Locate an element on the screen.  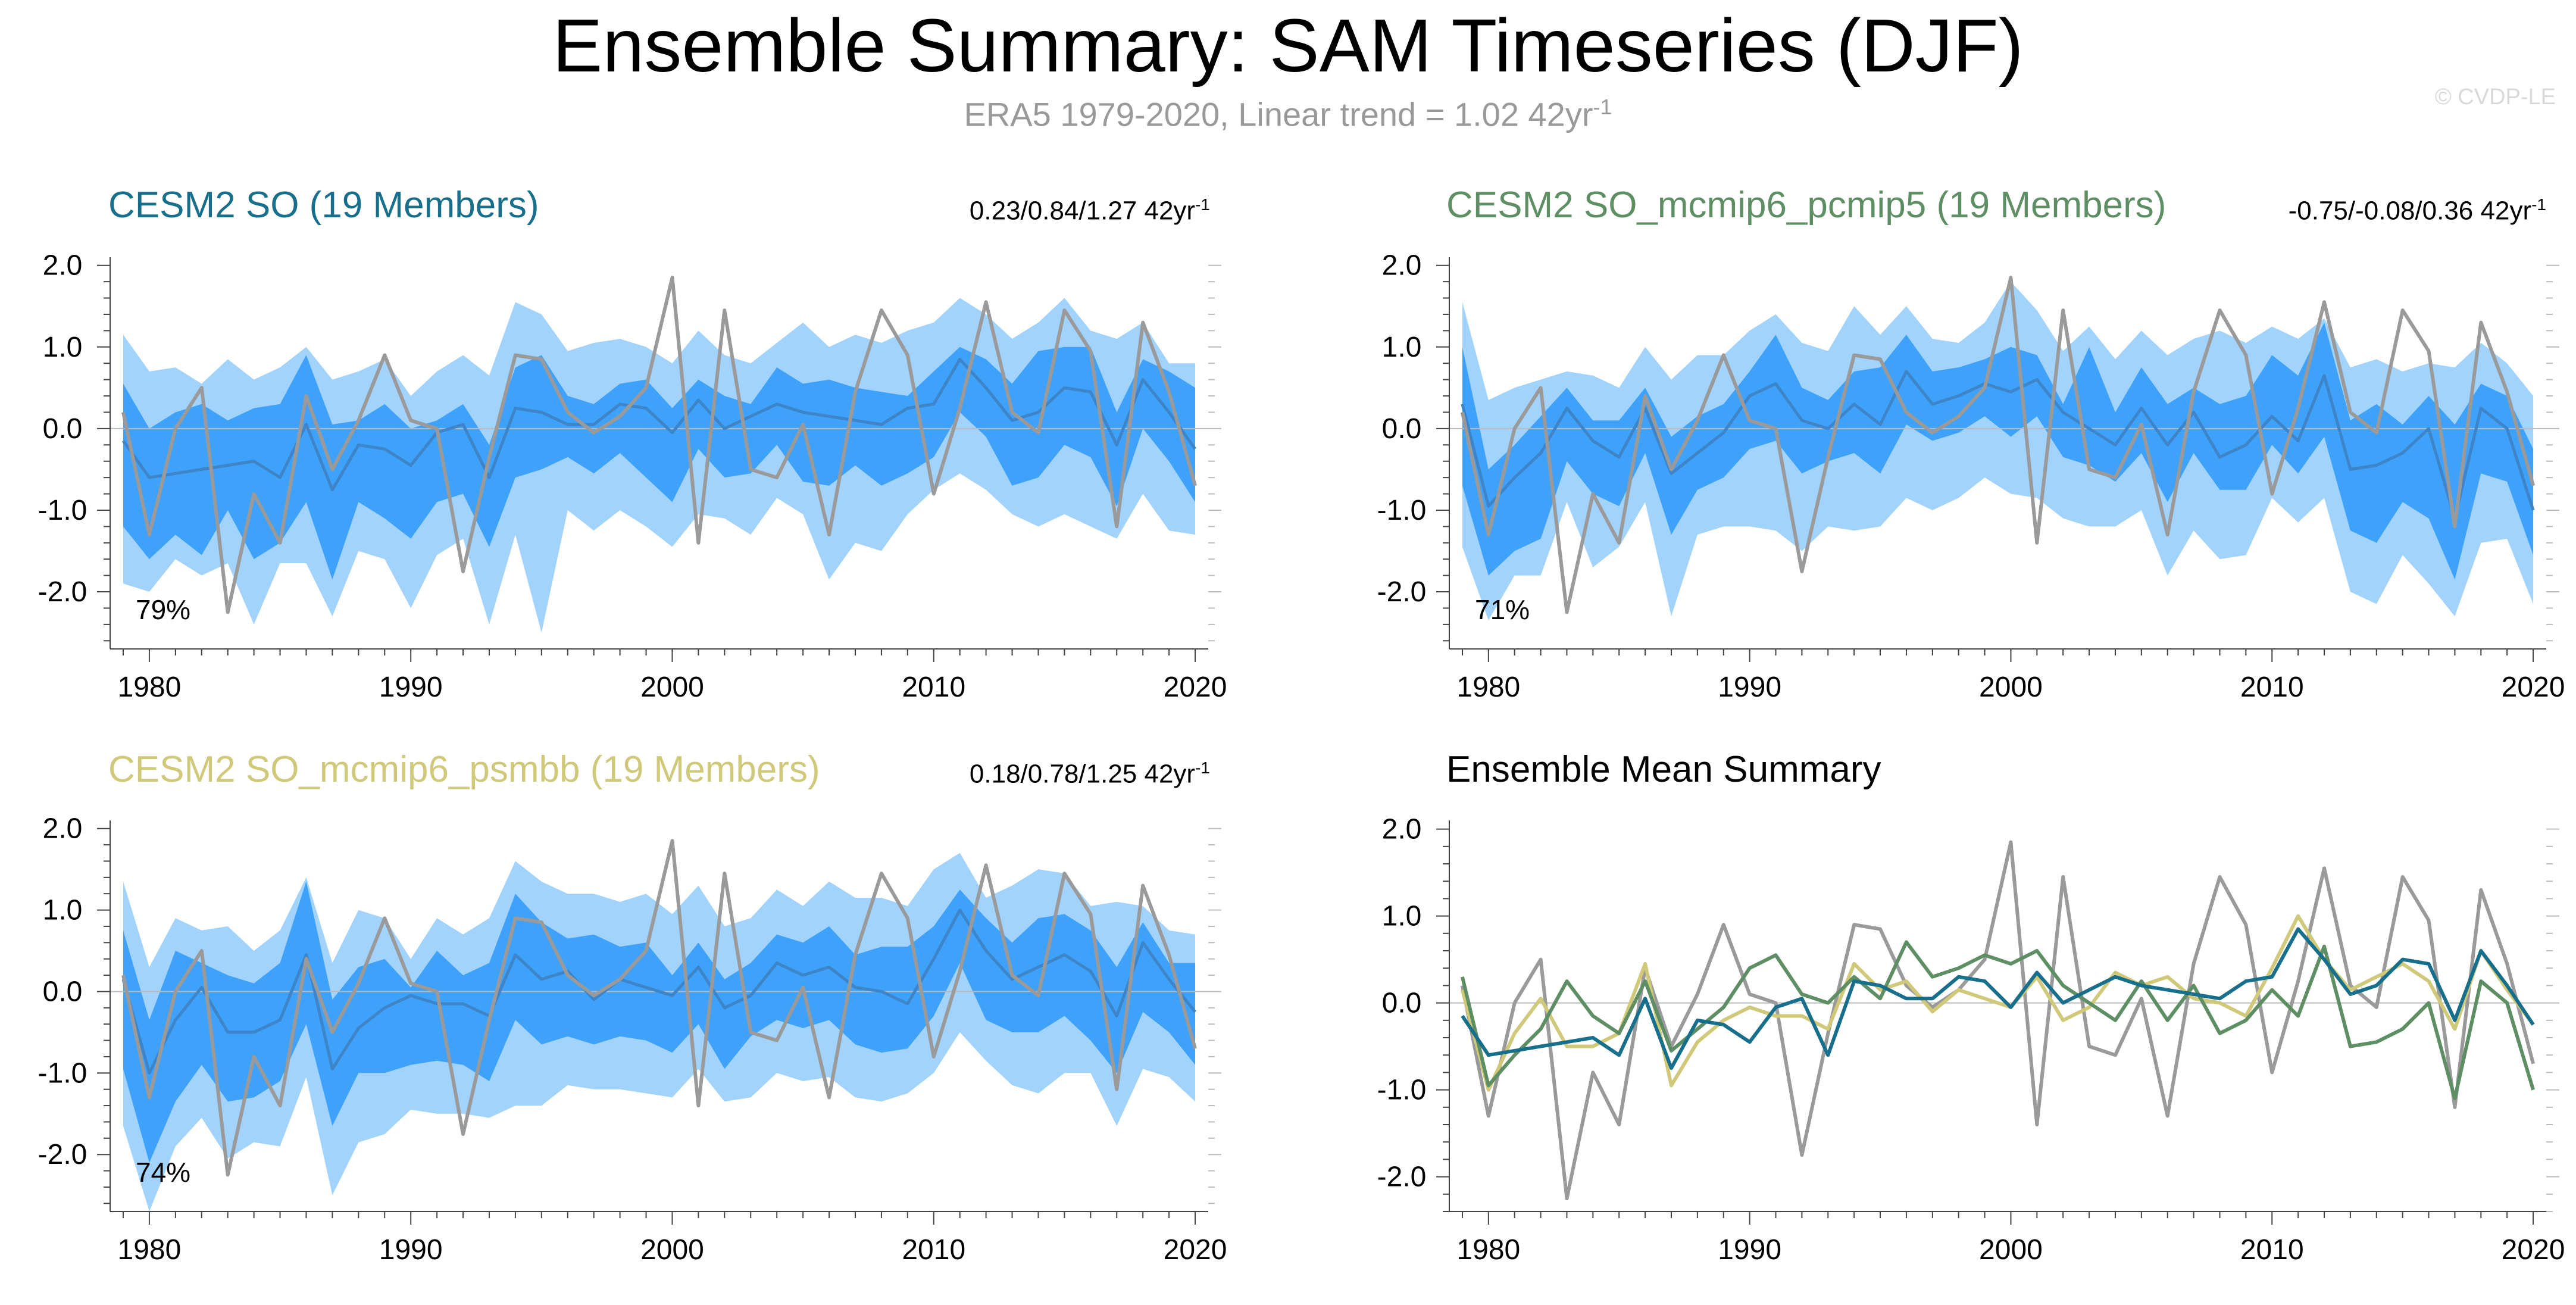
trend-text: -0.75/-0.08/0.36 42yr is located at coordinates (2410, 211).